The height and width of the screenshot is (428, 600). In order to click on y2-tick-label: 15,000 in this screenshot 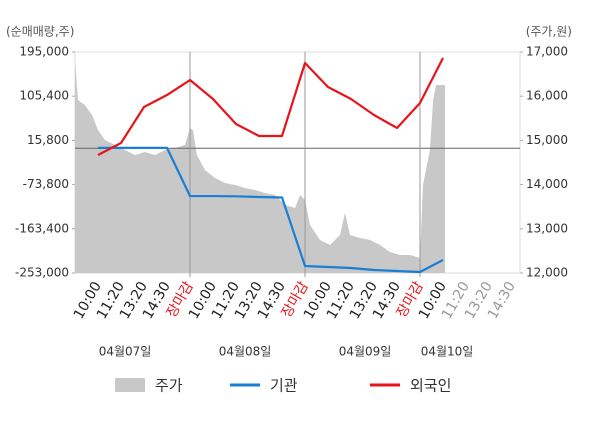, I will do `click(547, 140)`.